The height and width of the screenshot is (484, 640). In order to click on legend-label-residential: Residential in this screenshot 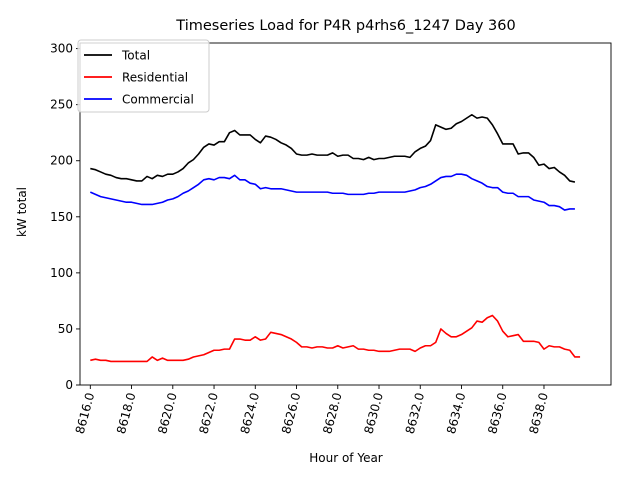, I will do `click(155, 78)`.